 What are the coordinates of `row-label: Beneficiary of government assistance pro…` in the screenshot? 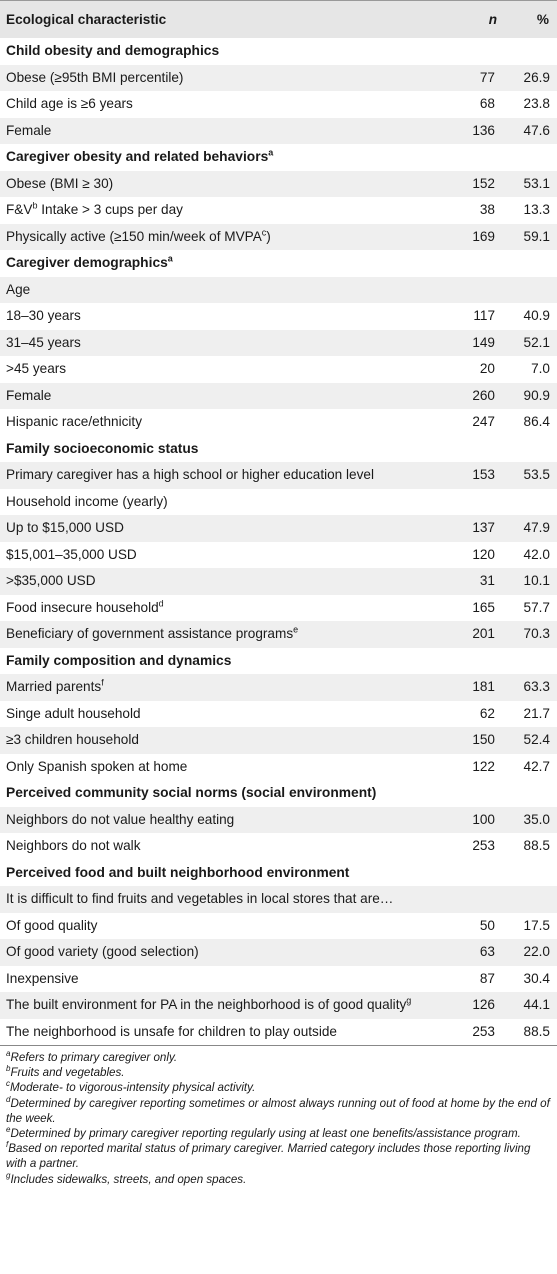 It's located at (152, 634).